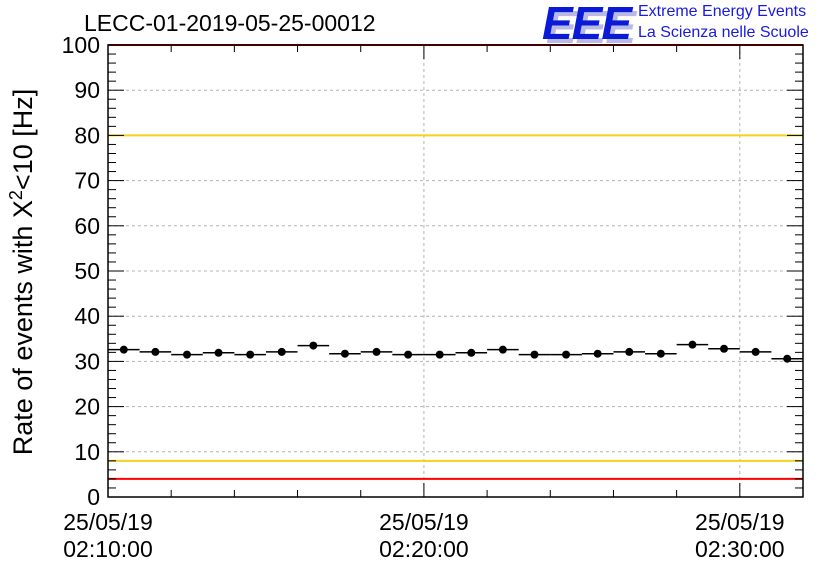 Image resolution: width=836 pixels, height=572 pixels. What do you see at coordinates (87, 226) in the screenshot?
I see `y-tick-label: 60` at bounding box center [87, 226].